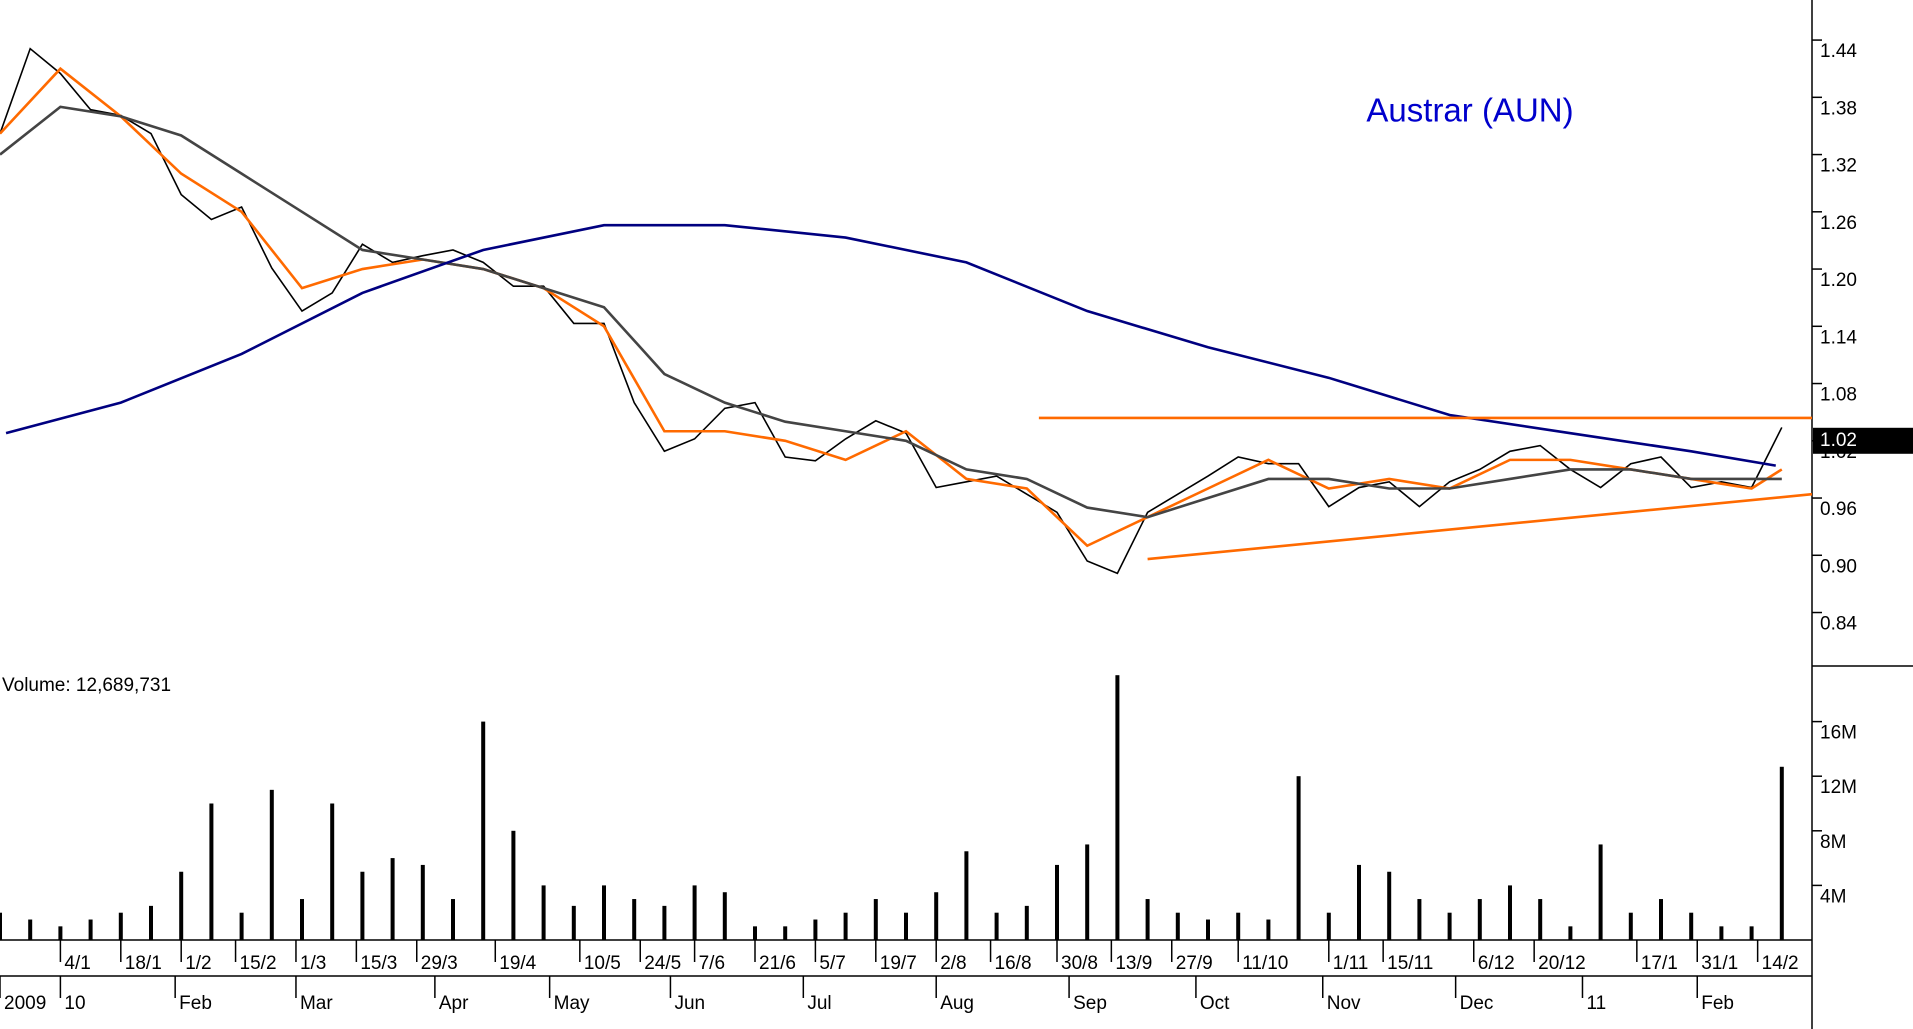 Image resolution: width=1913 pixels, height=1029 pixels. Describe the element at coordinates (602, 963) in the screenshot. I see `x-tick-label: 10/5` at that location.